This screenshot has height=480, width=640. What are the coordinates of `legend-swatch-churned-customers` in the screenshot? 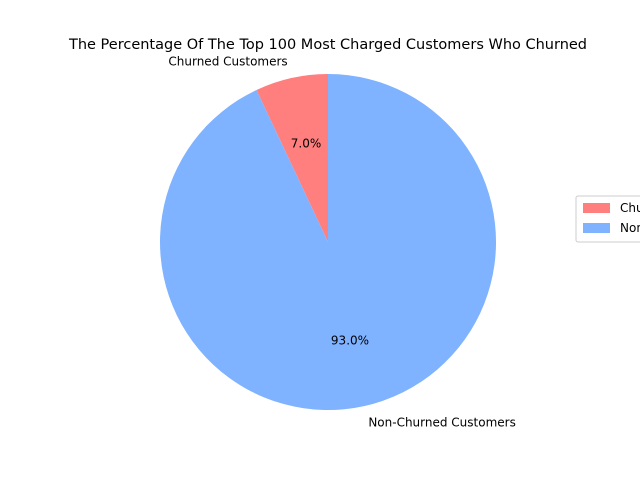 It's located at (596, 208).